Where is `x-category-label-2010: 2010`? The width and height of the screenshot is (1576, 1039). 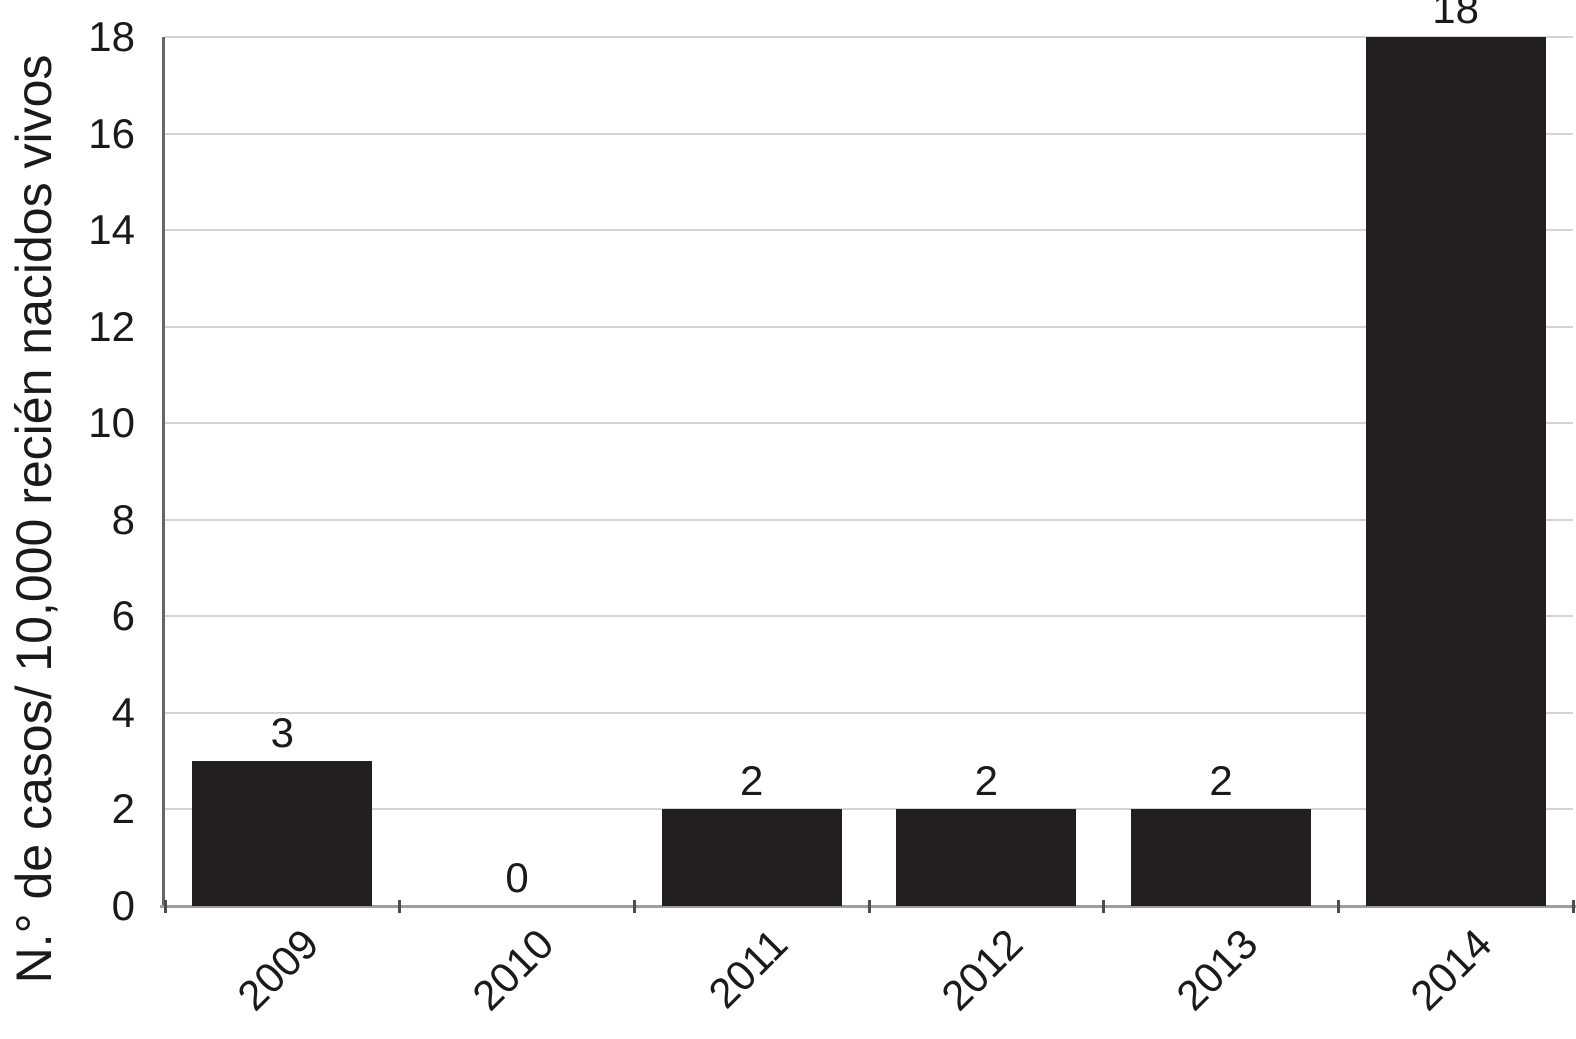
x-category-label-2010: 2010 is located at coordinates (512, 969).